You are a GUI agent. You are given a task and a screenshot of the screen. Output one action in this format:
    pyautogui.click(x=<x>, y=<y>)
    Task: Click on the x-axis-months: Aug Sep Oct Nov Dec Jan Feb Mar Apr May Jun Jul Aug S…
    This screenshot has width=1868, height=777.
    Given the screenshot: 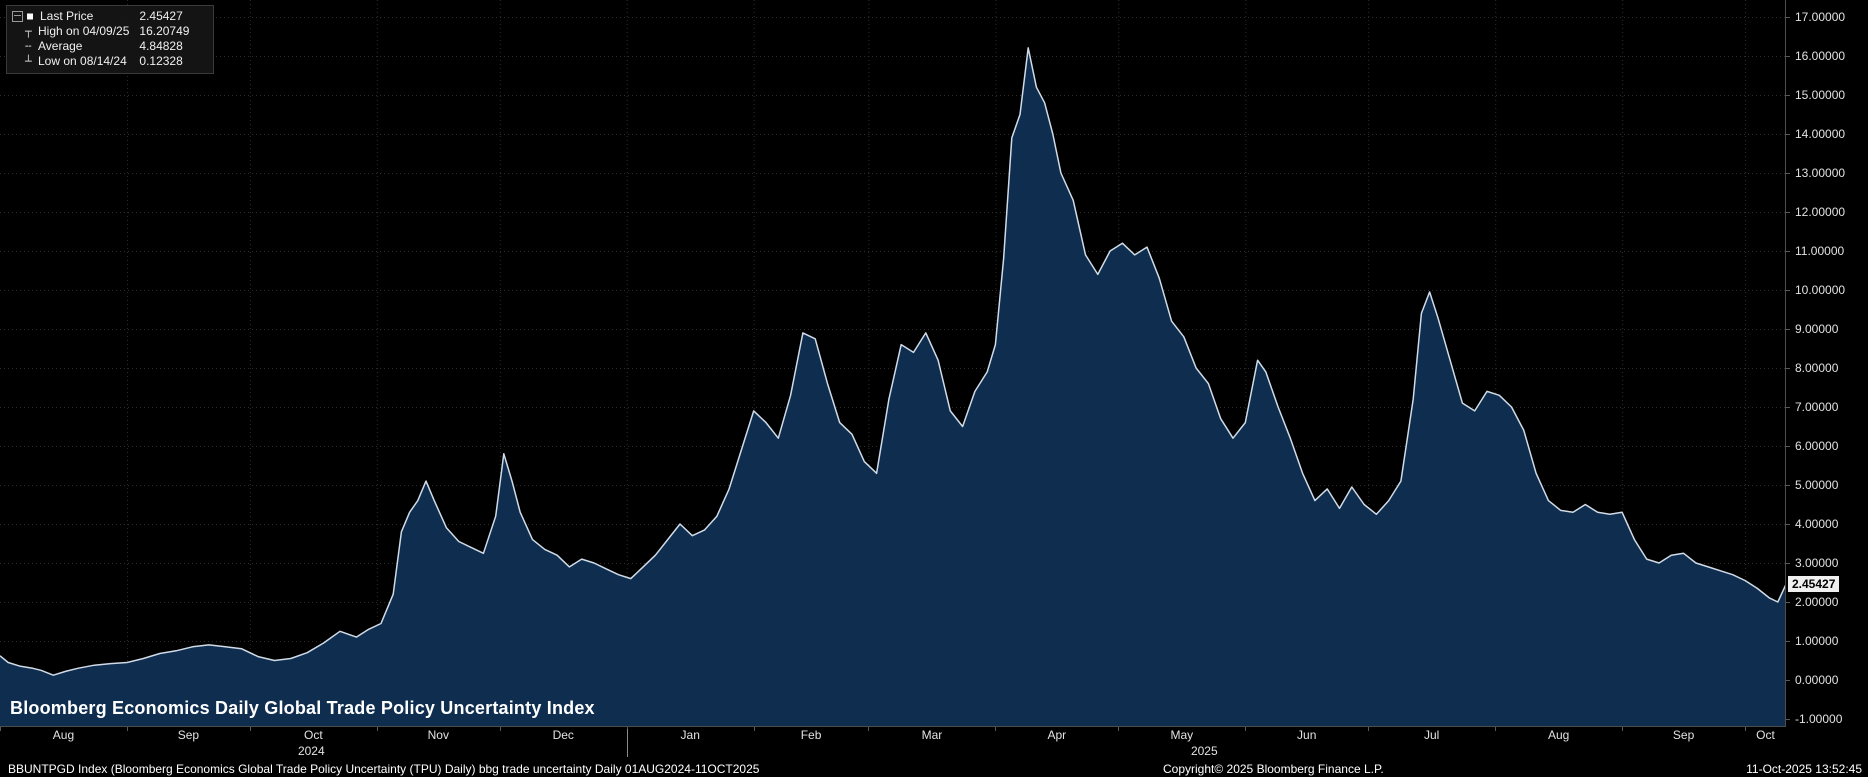 What is the action you would take?
    pyautogui.click(x=893, y=735)
    